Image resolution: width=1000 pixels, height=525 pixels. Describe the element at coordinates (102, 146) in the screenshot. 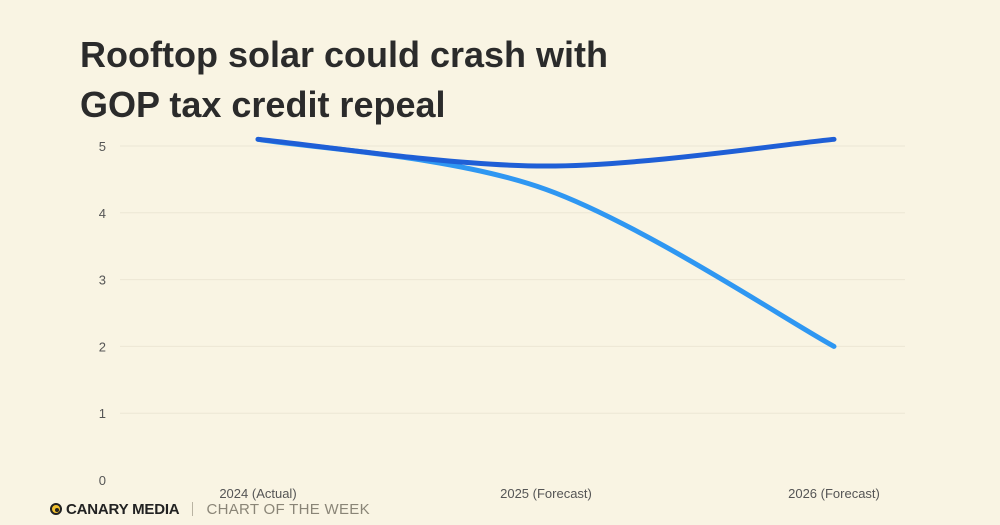

I see `y-tick-label: 5` at that location.